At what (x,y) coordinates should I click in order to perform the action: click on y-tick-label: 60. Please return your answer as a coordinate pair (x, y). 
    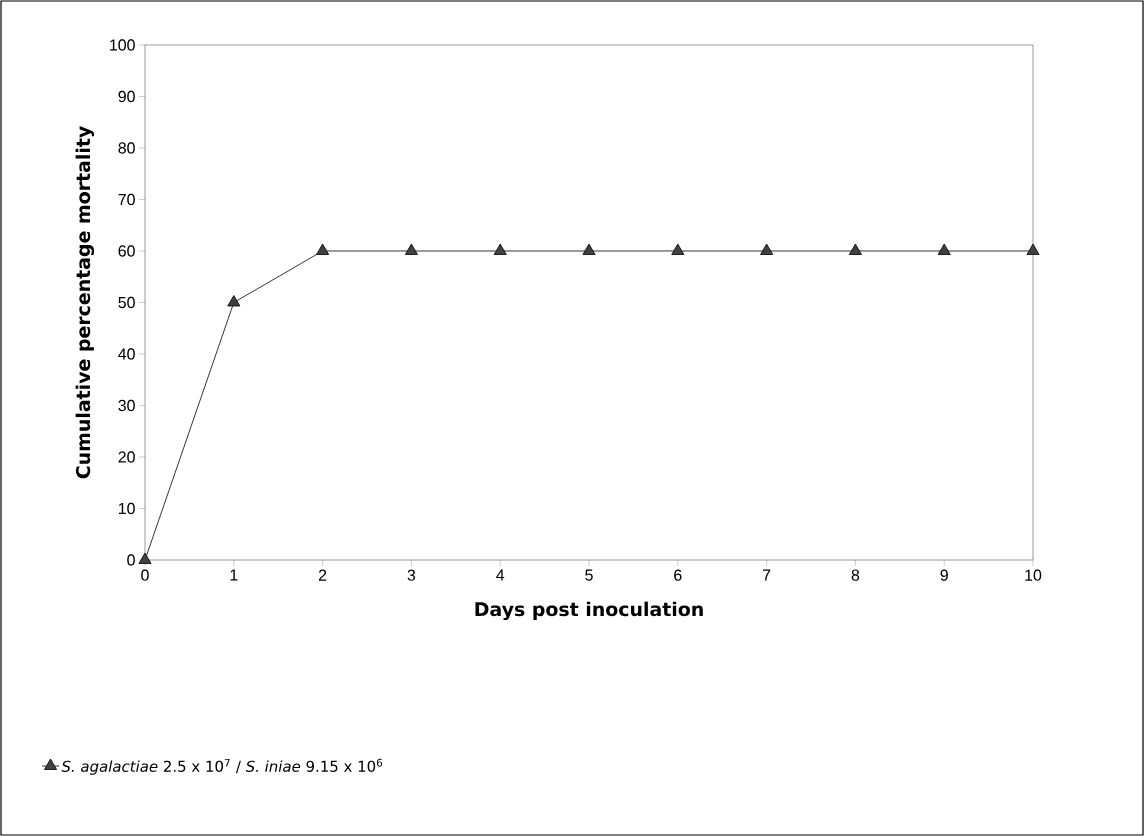
    Looking at the image, I should click on (126, 251).